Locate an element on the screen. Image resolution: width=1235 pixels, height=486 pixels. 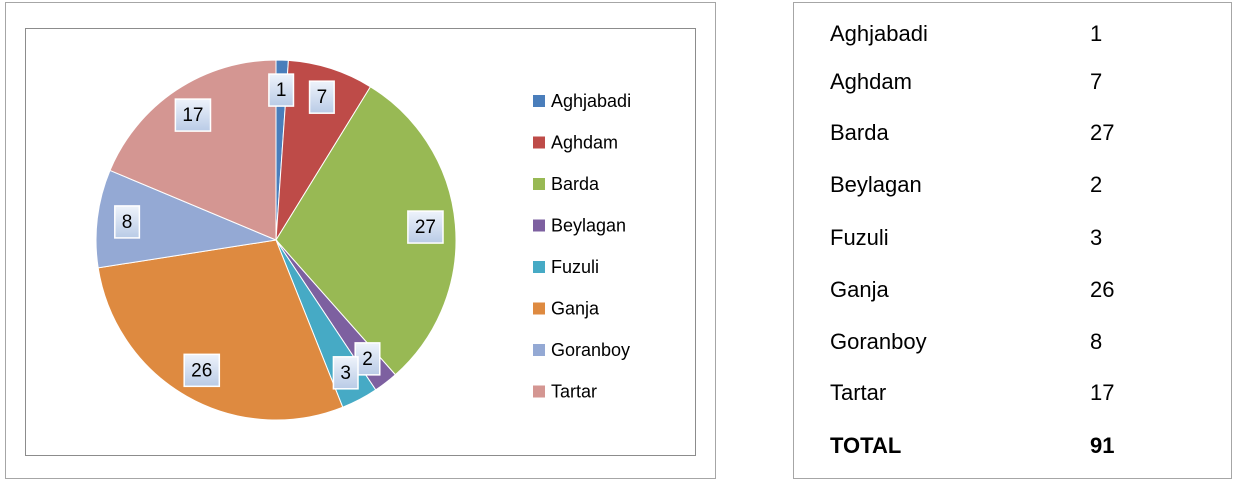
data-label: 1 is located at coordinates (281, 90).